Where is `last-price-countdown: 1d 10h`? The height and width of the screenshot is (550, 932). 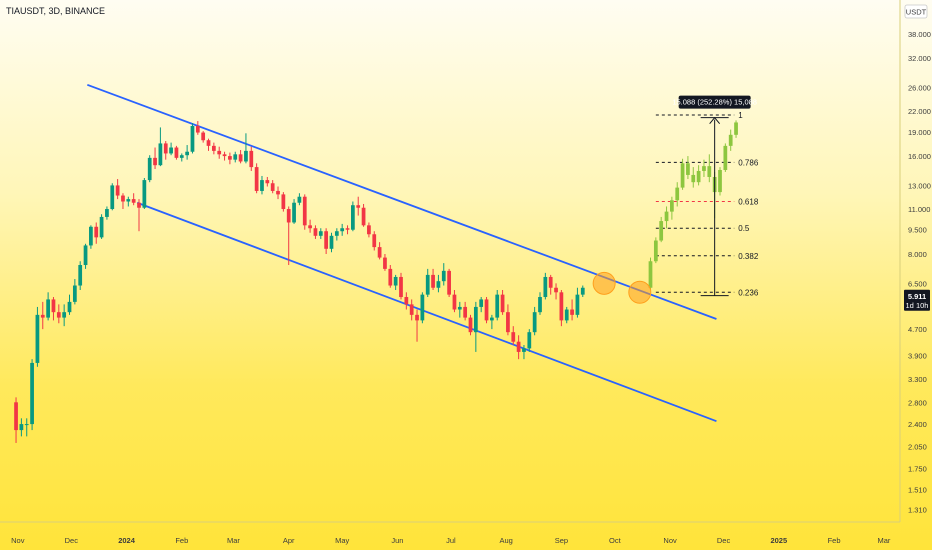 last-price-countdown: 1d 10h is located at coordinates (917, 305).